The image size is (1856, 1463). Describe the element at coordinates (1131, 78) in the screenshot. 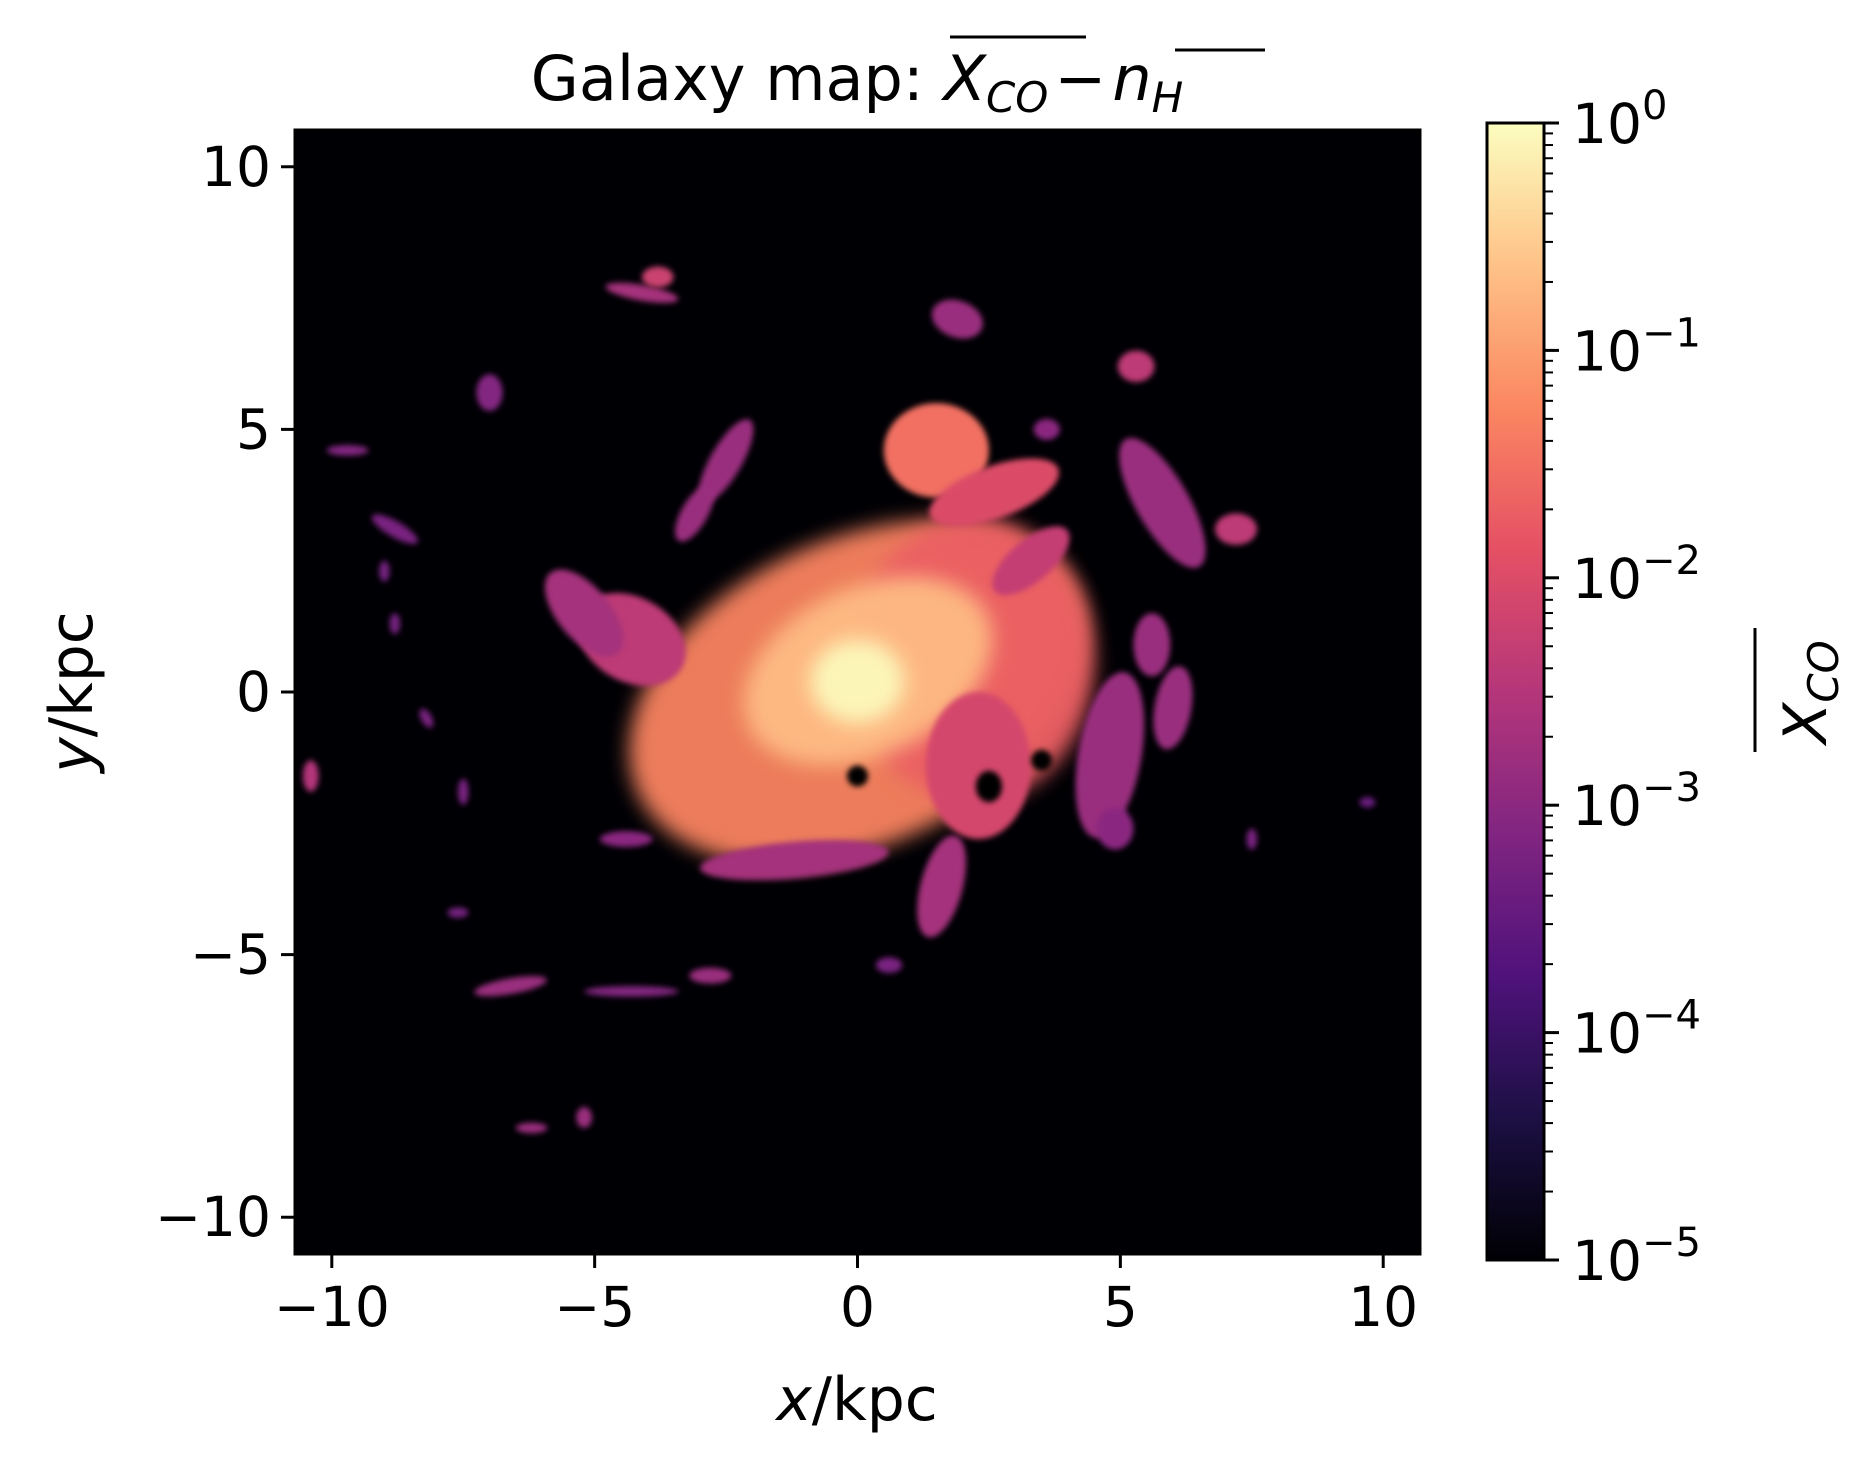

I see `title-var2: n` at that location.